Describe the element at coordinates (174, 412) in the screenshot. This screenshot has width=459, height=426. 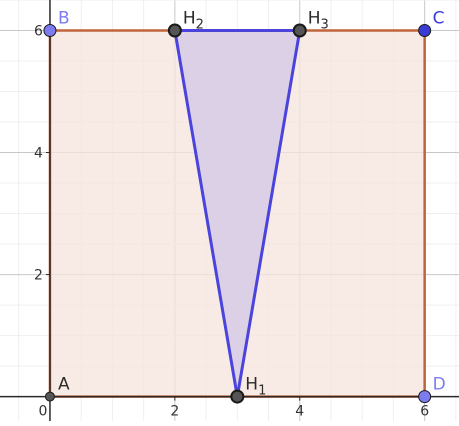
I see `x-tick-label: 2` at that location.